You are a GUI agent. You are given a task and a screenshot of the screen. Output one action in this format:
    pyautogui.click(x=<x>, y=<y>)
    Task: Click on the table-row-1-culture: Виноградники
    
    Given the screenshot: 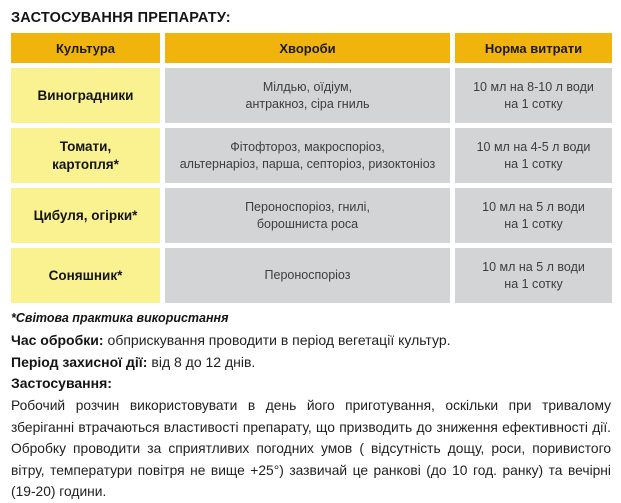 What is the action you would take?
    pyautogui.click(x=85, y=95)
    